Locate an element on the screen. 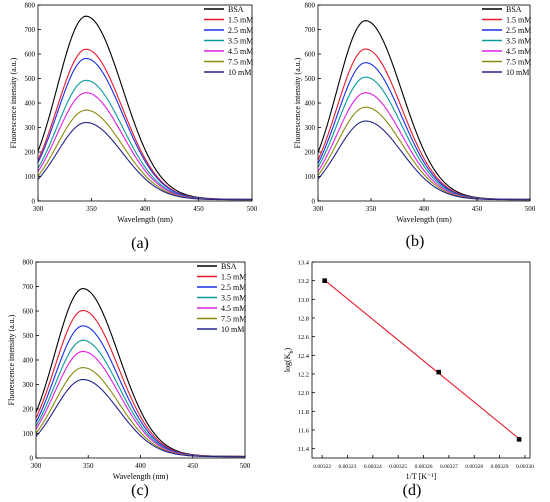 The height and width of the screenshot is (502, 550). x-tick-label: 0.00324 is located at coordinates (373, 467).